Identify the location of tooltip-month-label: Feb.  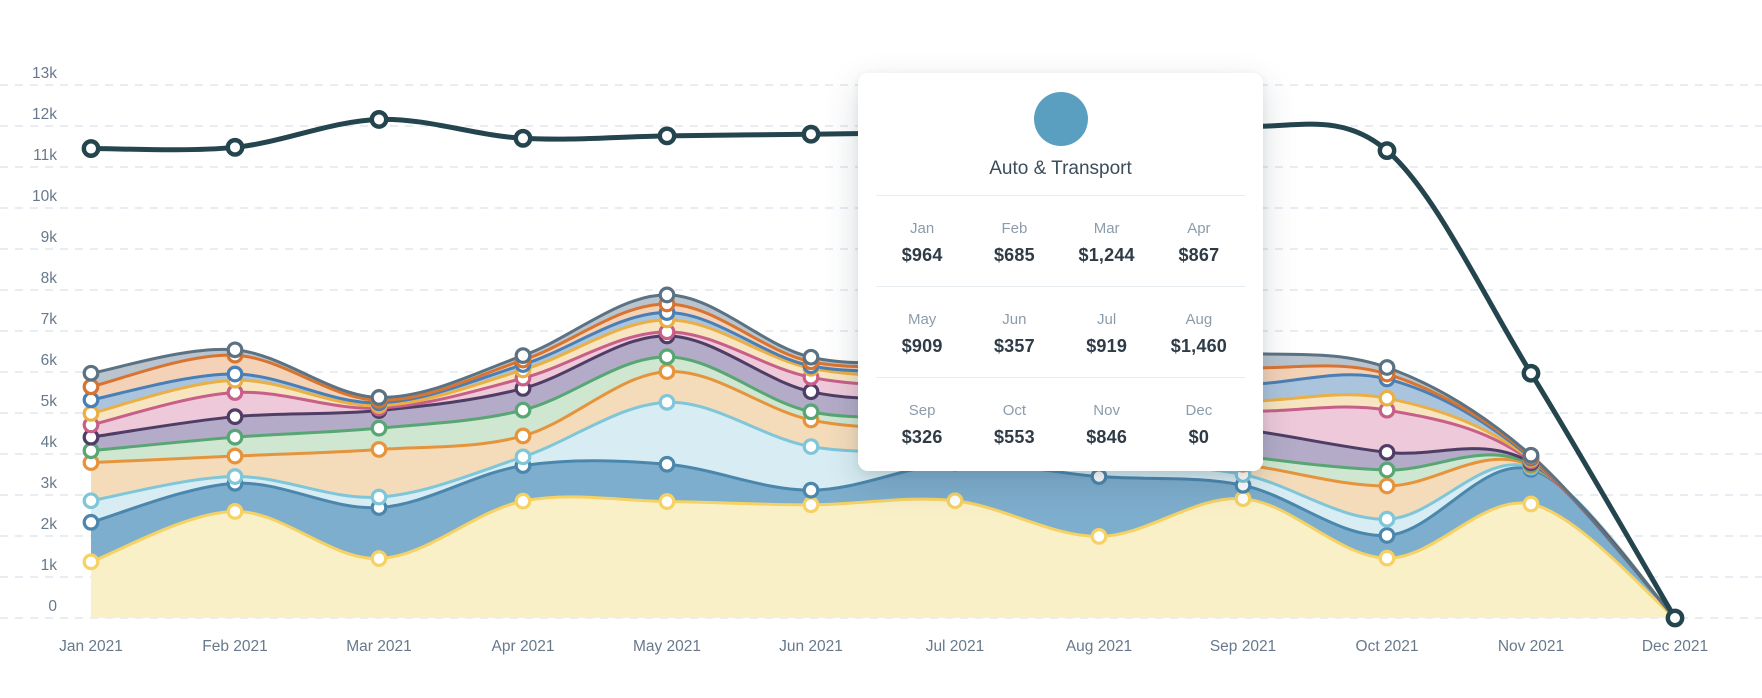
(1014, 228).